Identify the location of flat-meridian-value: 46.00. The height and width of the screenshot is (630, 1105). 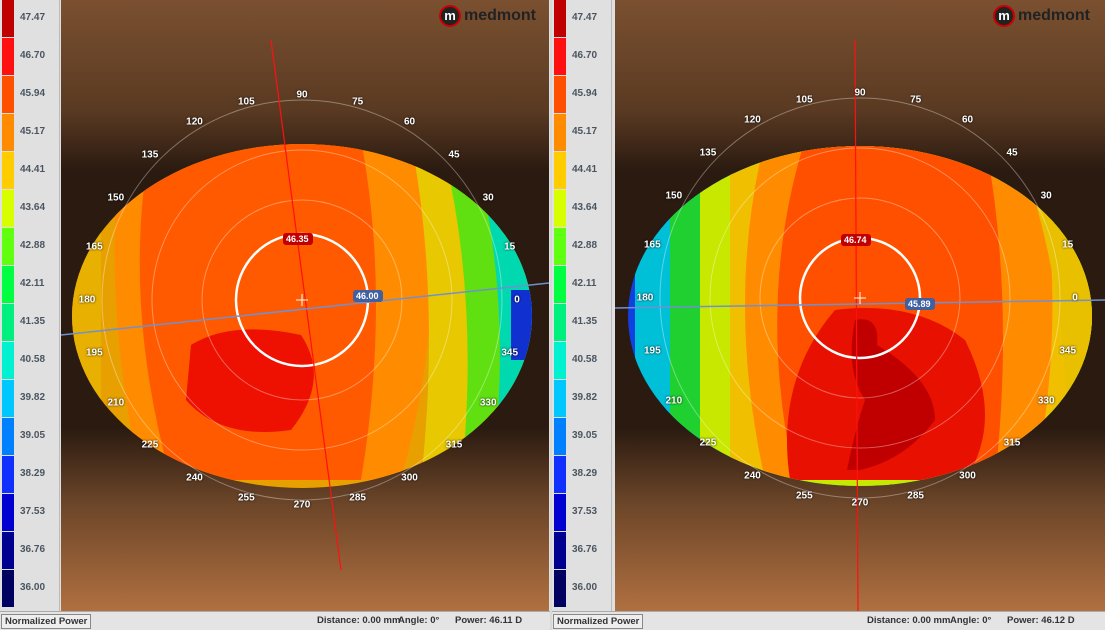
(367, 296).